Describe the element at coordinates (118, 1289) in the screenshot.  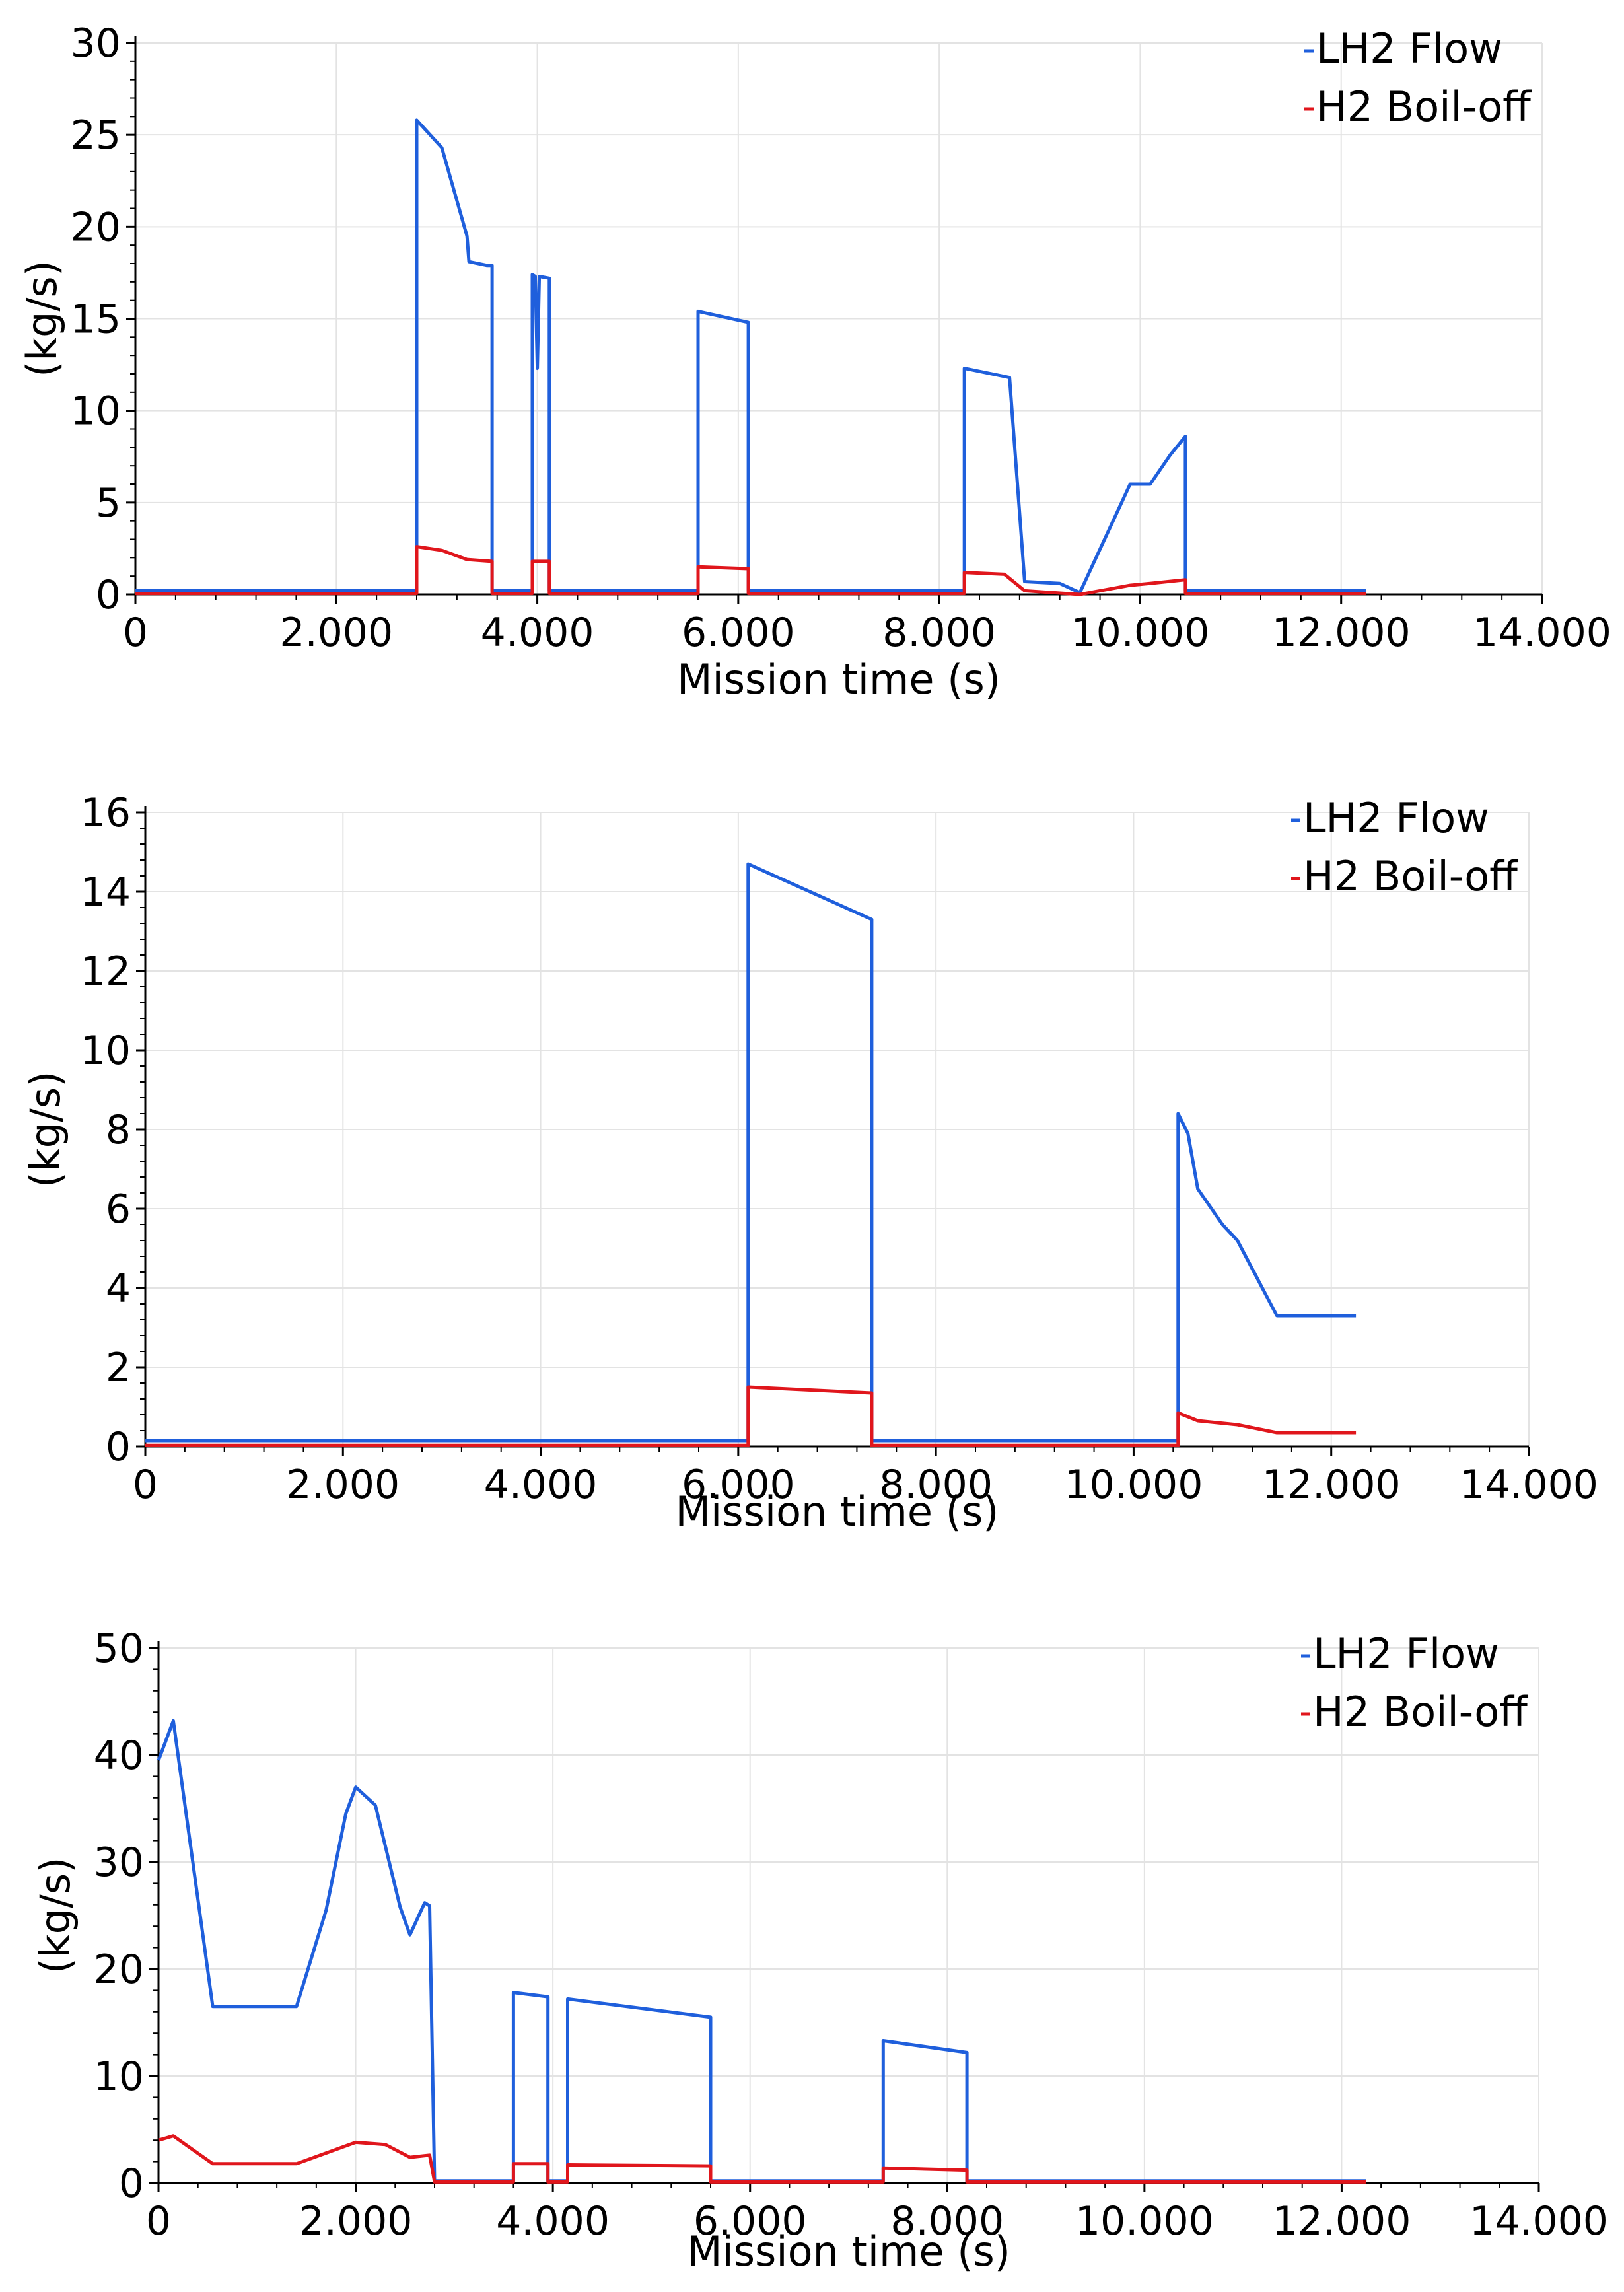
I see `y-tick-label: 4` at that location.